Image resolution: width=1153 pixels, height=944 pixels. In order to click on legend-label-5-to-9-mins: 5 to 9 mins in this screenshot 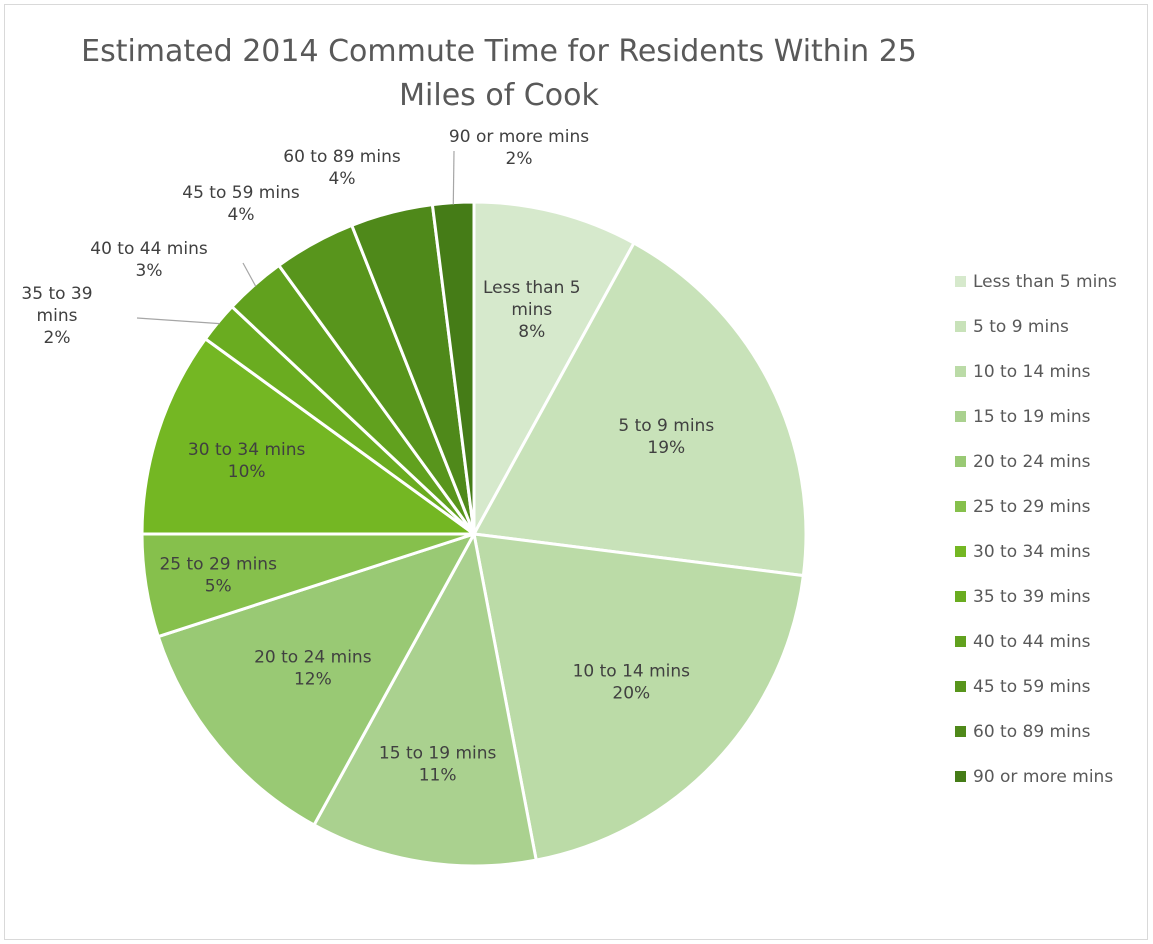, I will do `click(1021, 327)`.